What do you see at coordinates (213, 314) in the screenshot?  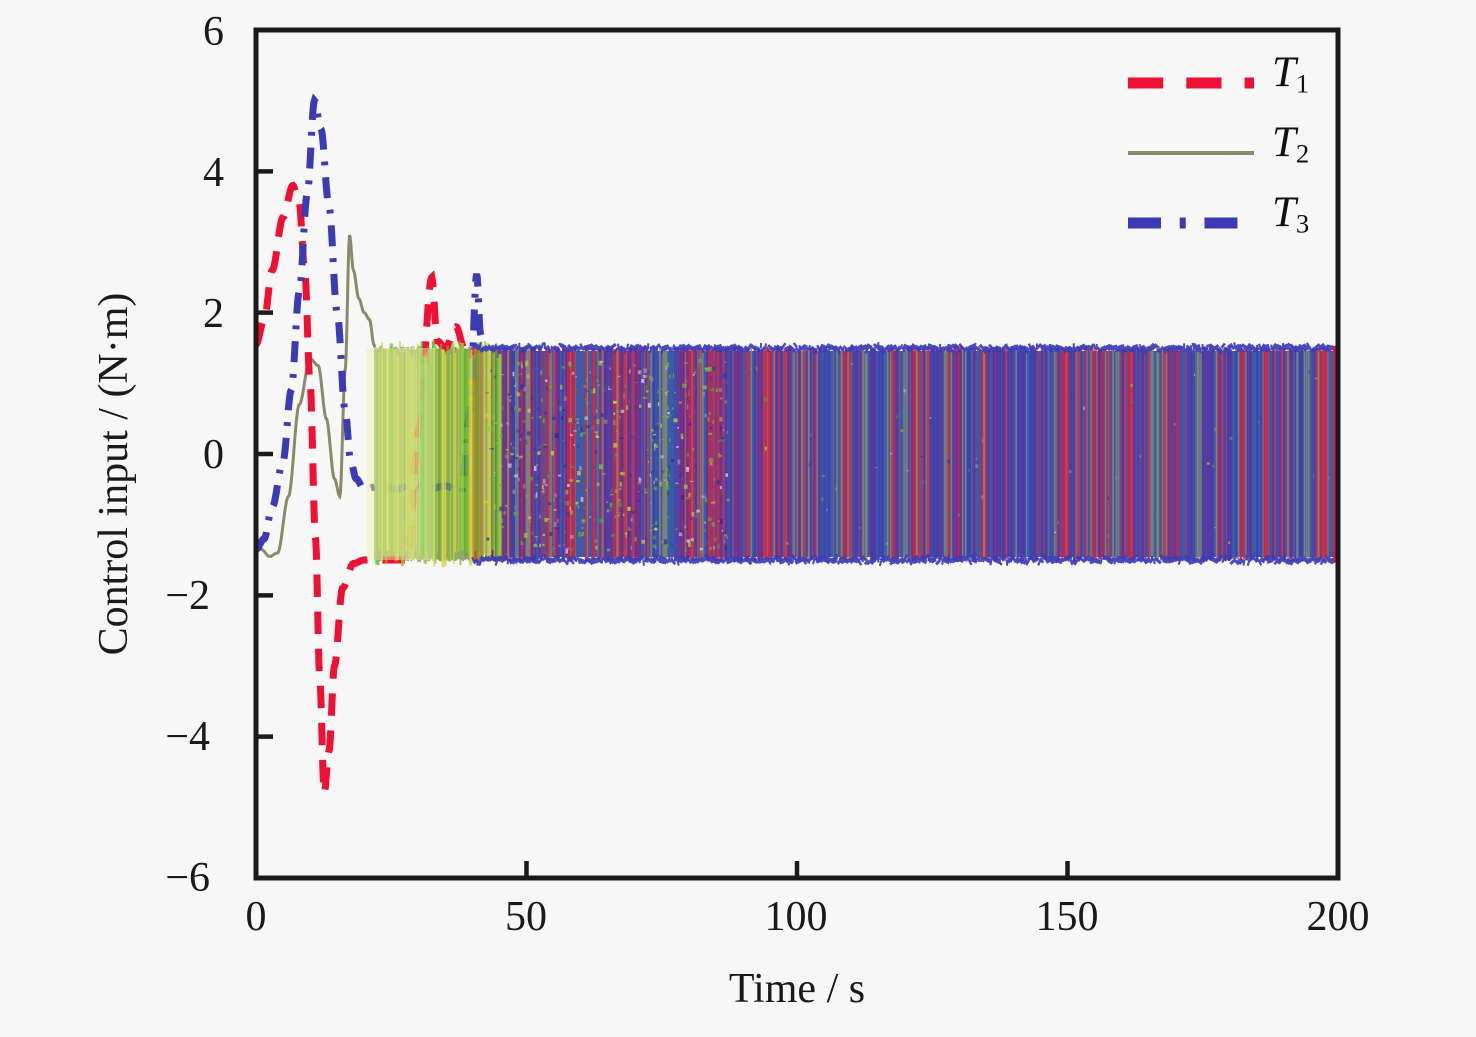 I see `y-tick-label: 2` at bounding box center [213, 314].